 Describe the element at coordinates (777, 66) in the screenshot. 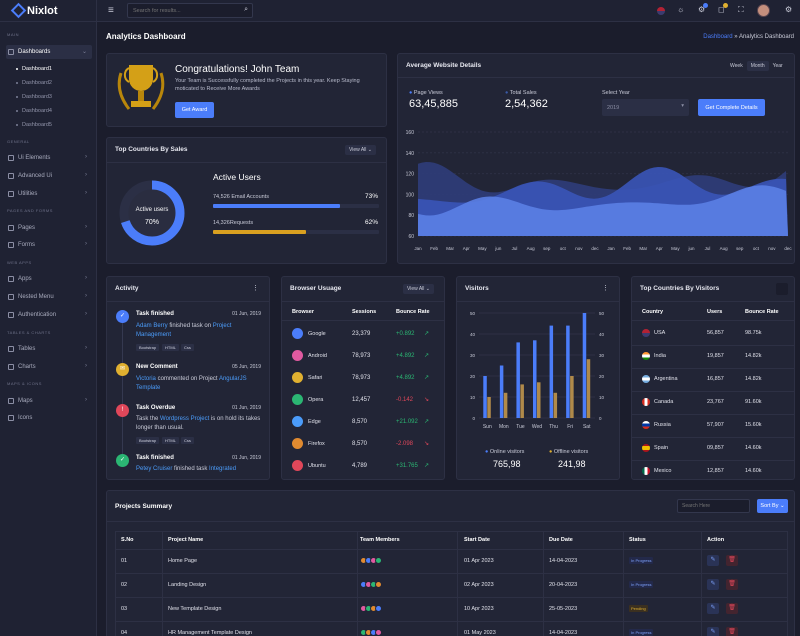

I see `tab-year: Year` at that location.